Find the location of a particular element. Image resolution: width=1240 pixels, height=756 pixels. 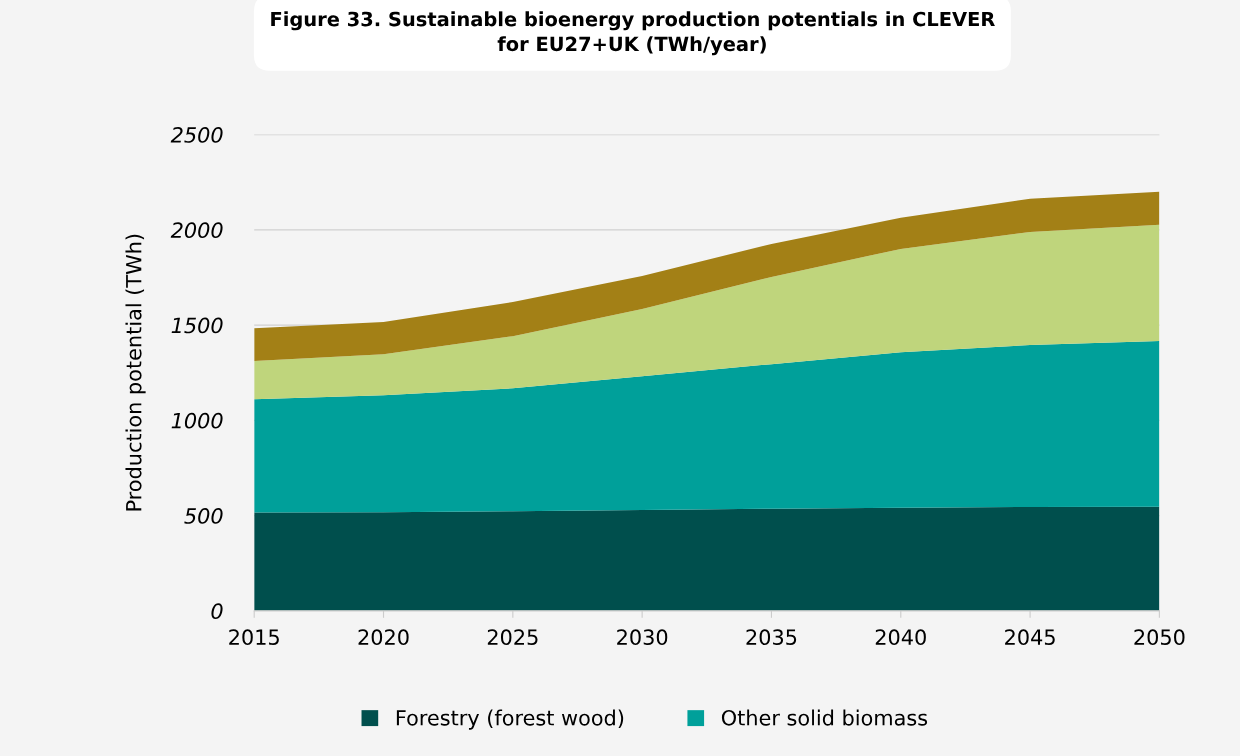

x-tick-label: 2020 is located at coordinates (383, 637).